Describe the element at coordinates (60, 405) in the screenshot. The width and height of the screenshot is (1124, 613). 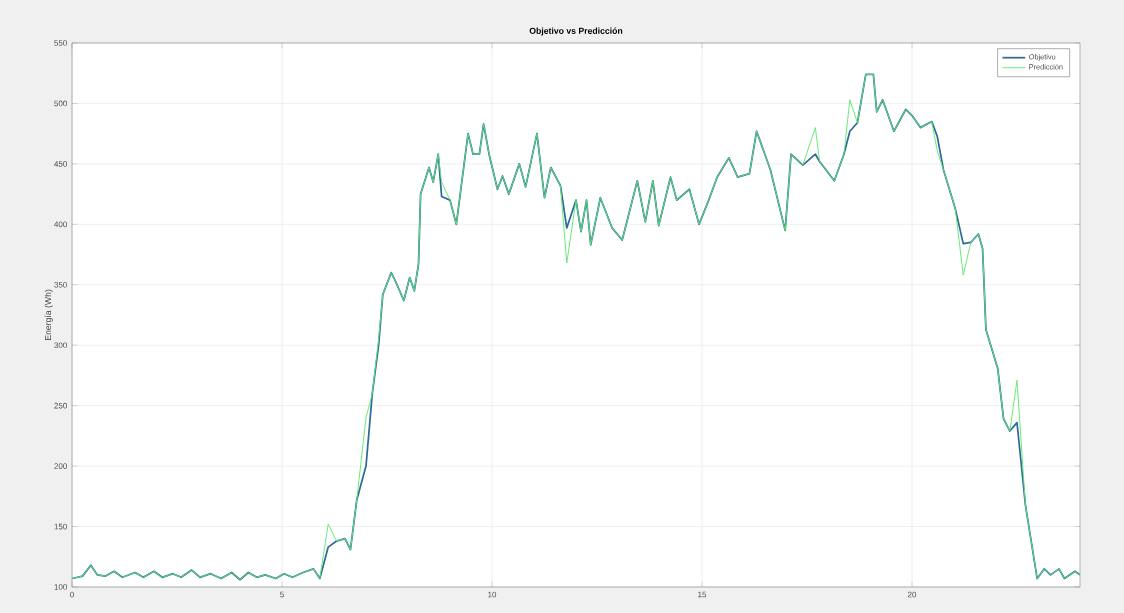
I see `y-tick-label: 250` at that location.